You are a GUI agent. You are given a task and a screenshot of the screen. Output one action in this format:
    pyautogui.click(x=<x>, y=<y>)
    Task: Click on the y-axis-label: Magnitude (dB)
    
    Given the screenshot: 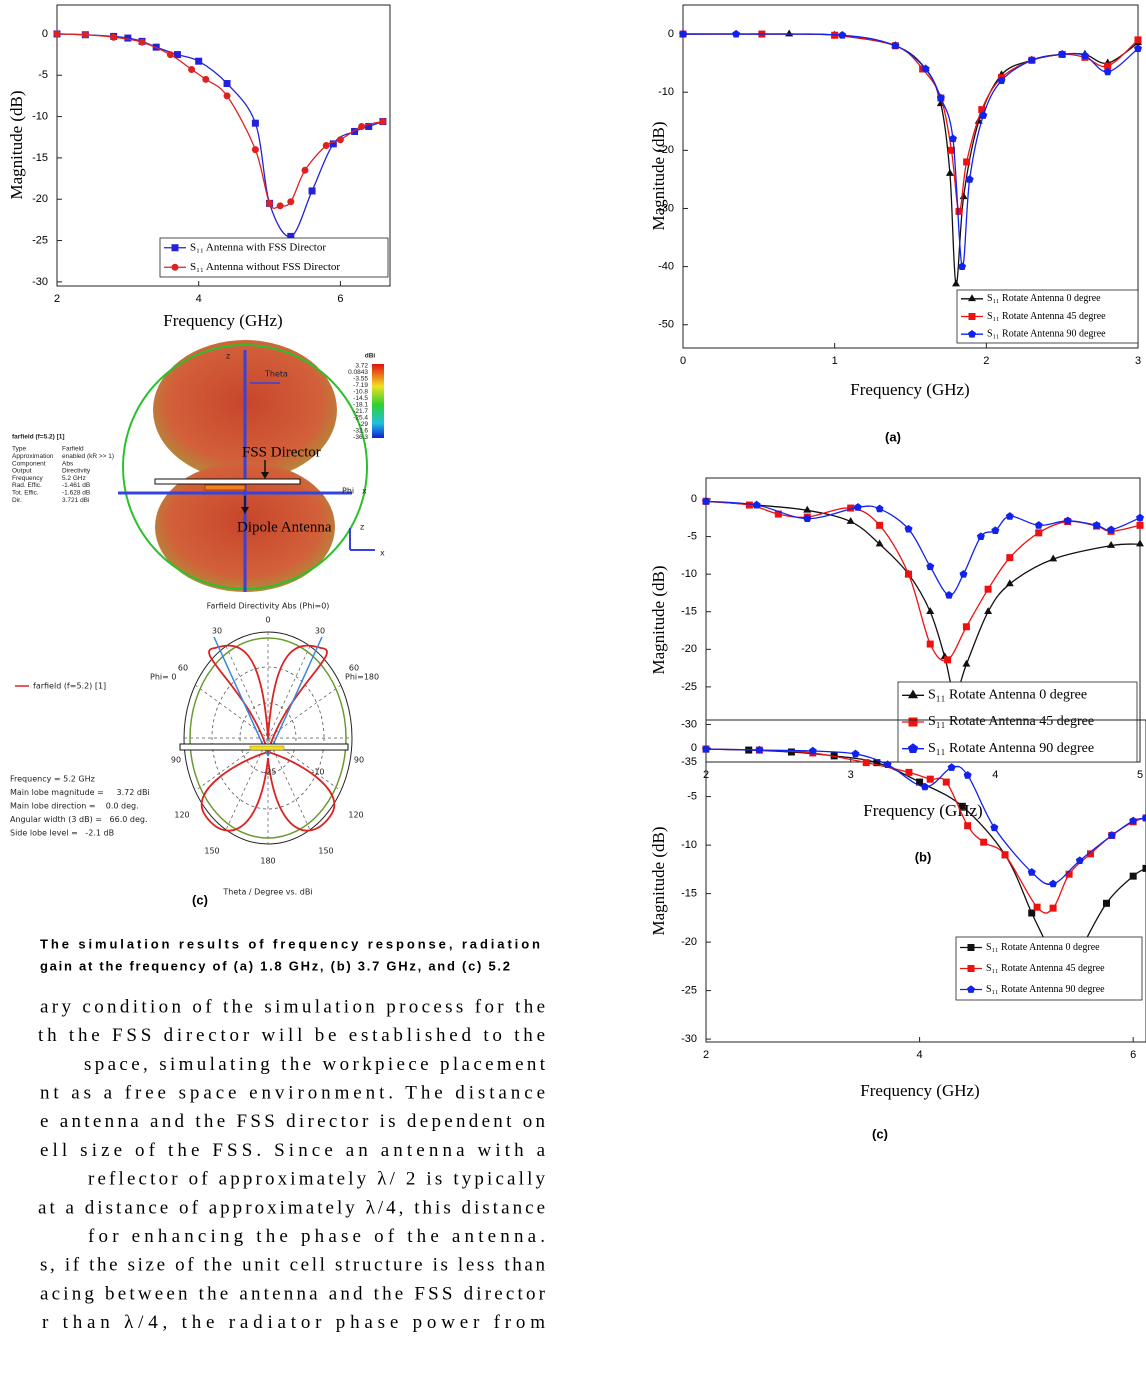 What is the action you would take?
    pyautogui.click(x=658, y=175)
    